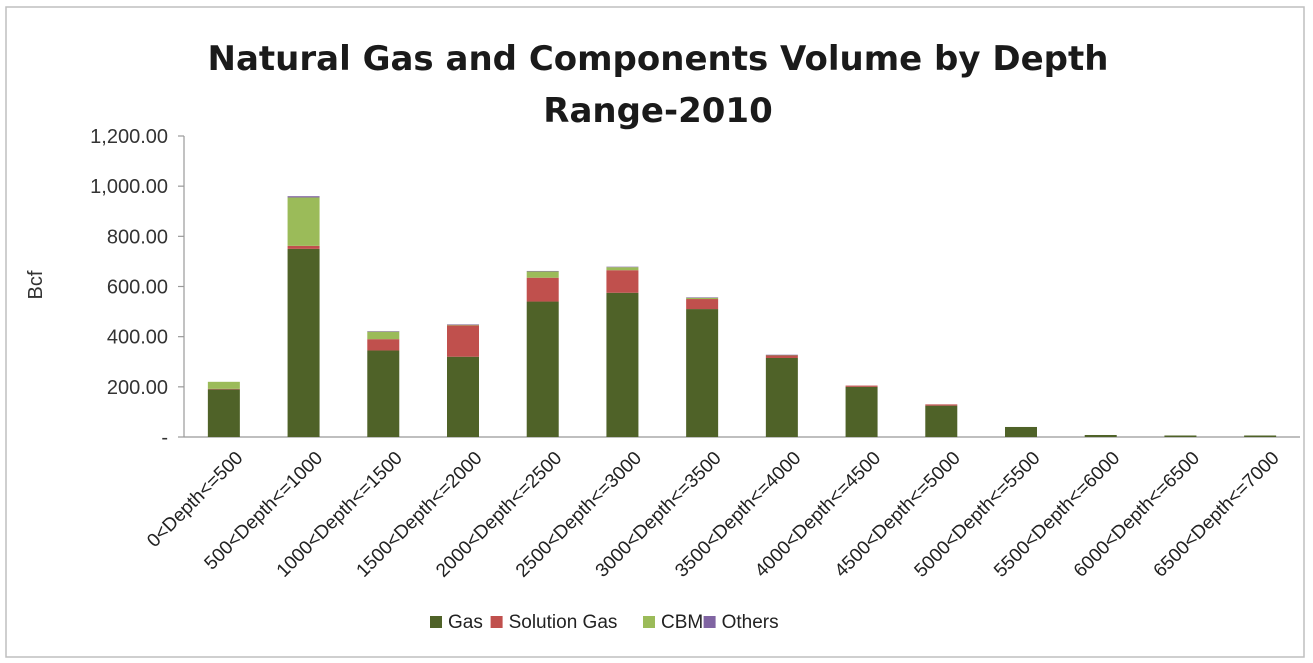 The width and height of the screenshot is (1313, 663). What do you see at coordinates (465, 622) in the screenshot?
I see `legend-label: Gas` at bounding box center [465, 622].